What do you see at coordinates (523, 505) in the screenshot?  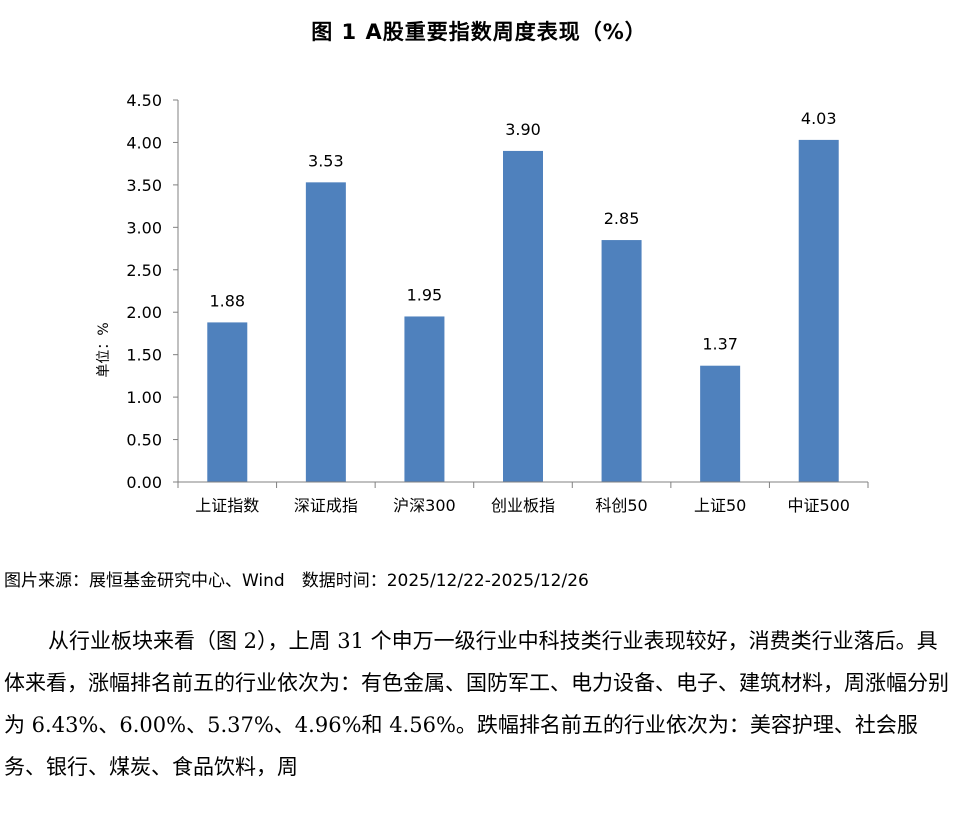 I see `x-tick-label: 创业板指` at bounding box center [523, 505].